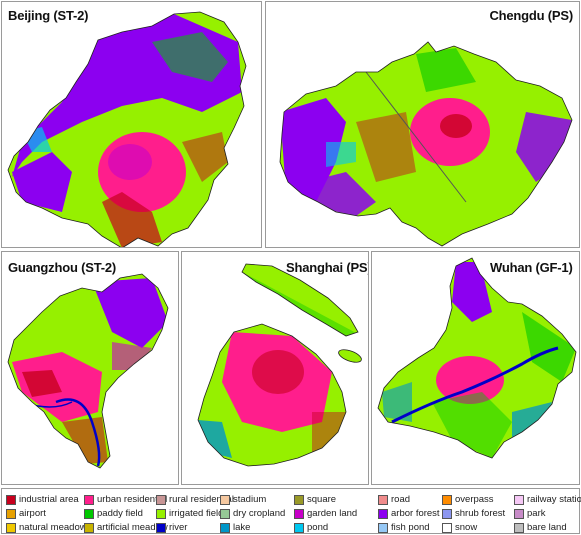  What do you see at coordinates (53, 527) in the screenshot?
I see `legend-label: natural meadow` at bounding box center [53, 527].